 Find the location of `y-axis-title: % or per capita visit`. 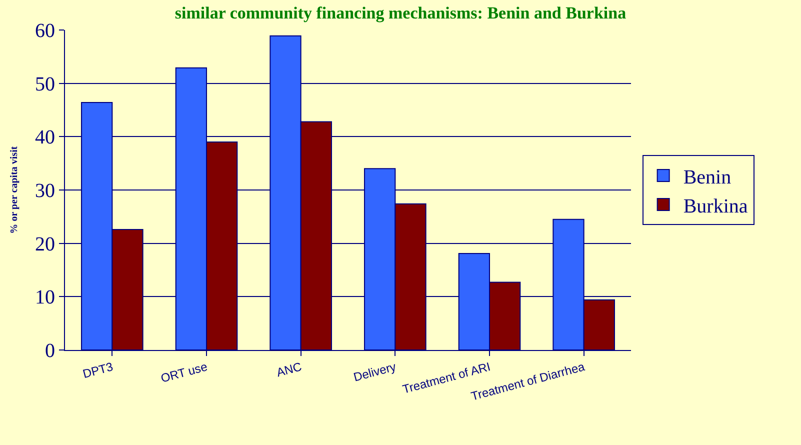

y-axis-title: % or per capita visit is located at coordinates (14, 190).